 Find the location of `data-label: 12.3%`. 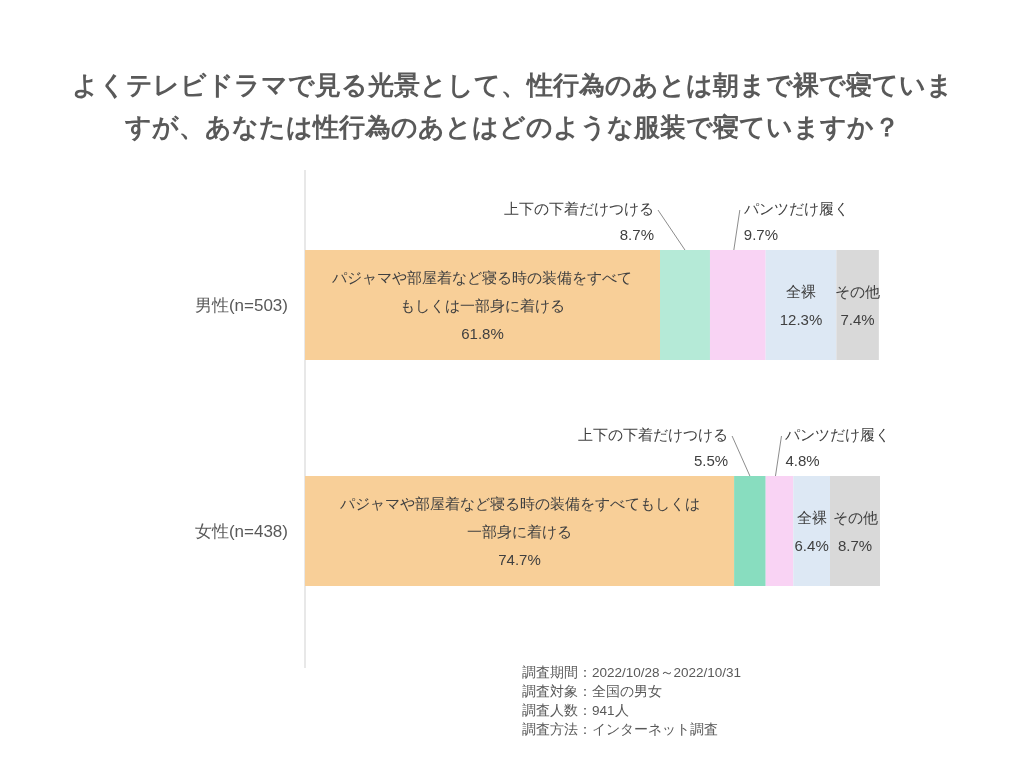

data-label: 12.3% is located at coordinates (801, 319).